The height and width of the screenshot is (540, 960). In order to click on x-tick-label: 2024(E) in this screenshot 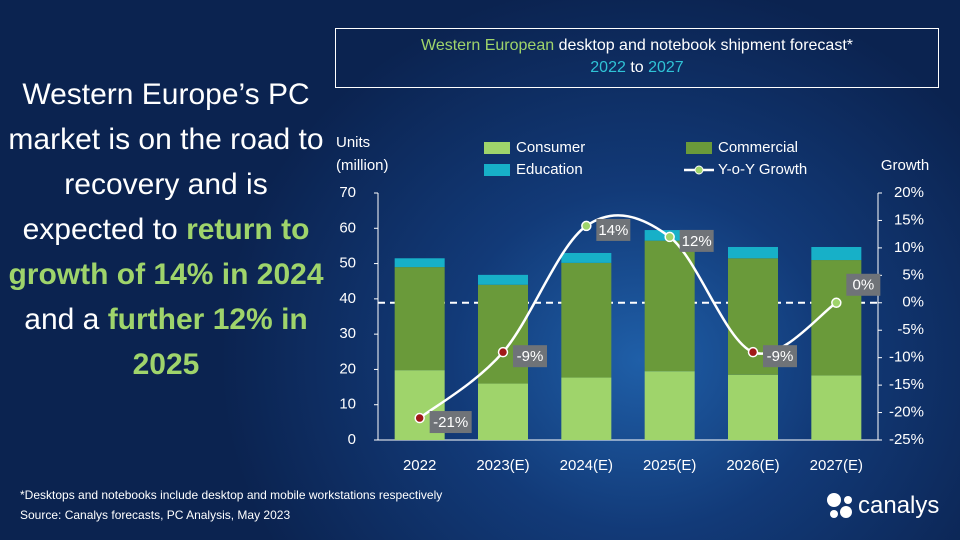, I will do `click(586, 465)`.